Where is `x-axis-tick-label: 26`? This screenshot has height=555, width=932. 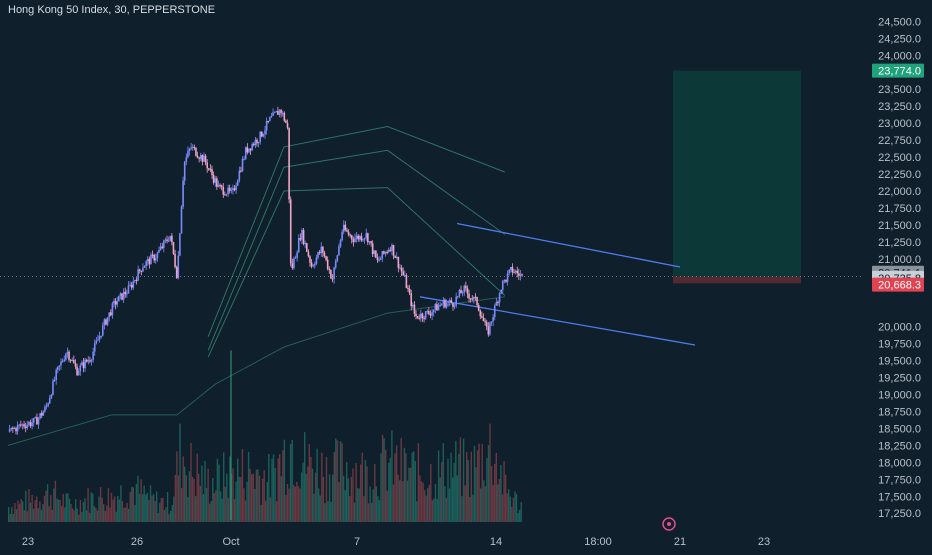
x-axis-tick-label: 26 is located at coordinates (137, 542).